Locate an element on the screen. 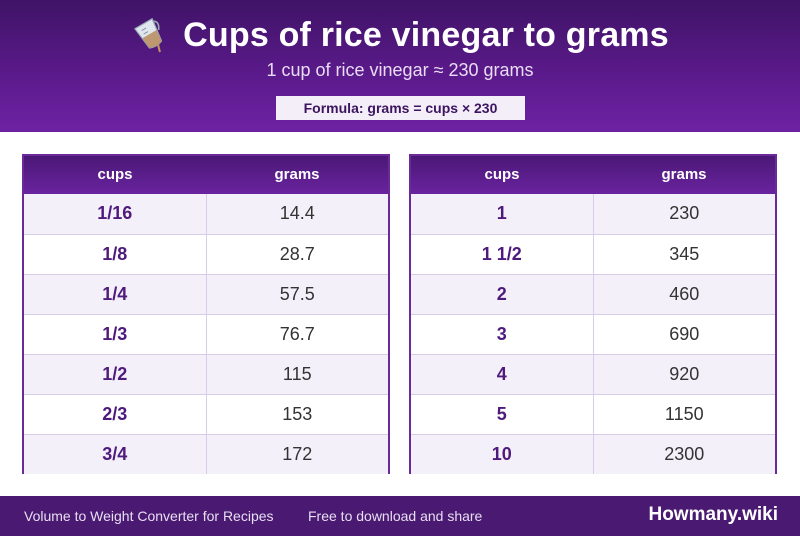  table-row: 1/2 115 is located at coordinates (206, 374).